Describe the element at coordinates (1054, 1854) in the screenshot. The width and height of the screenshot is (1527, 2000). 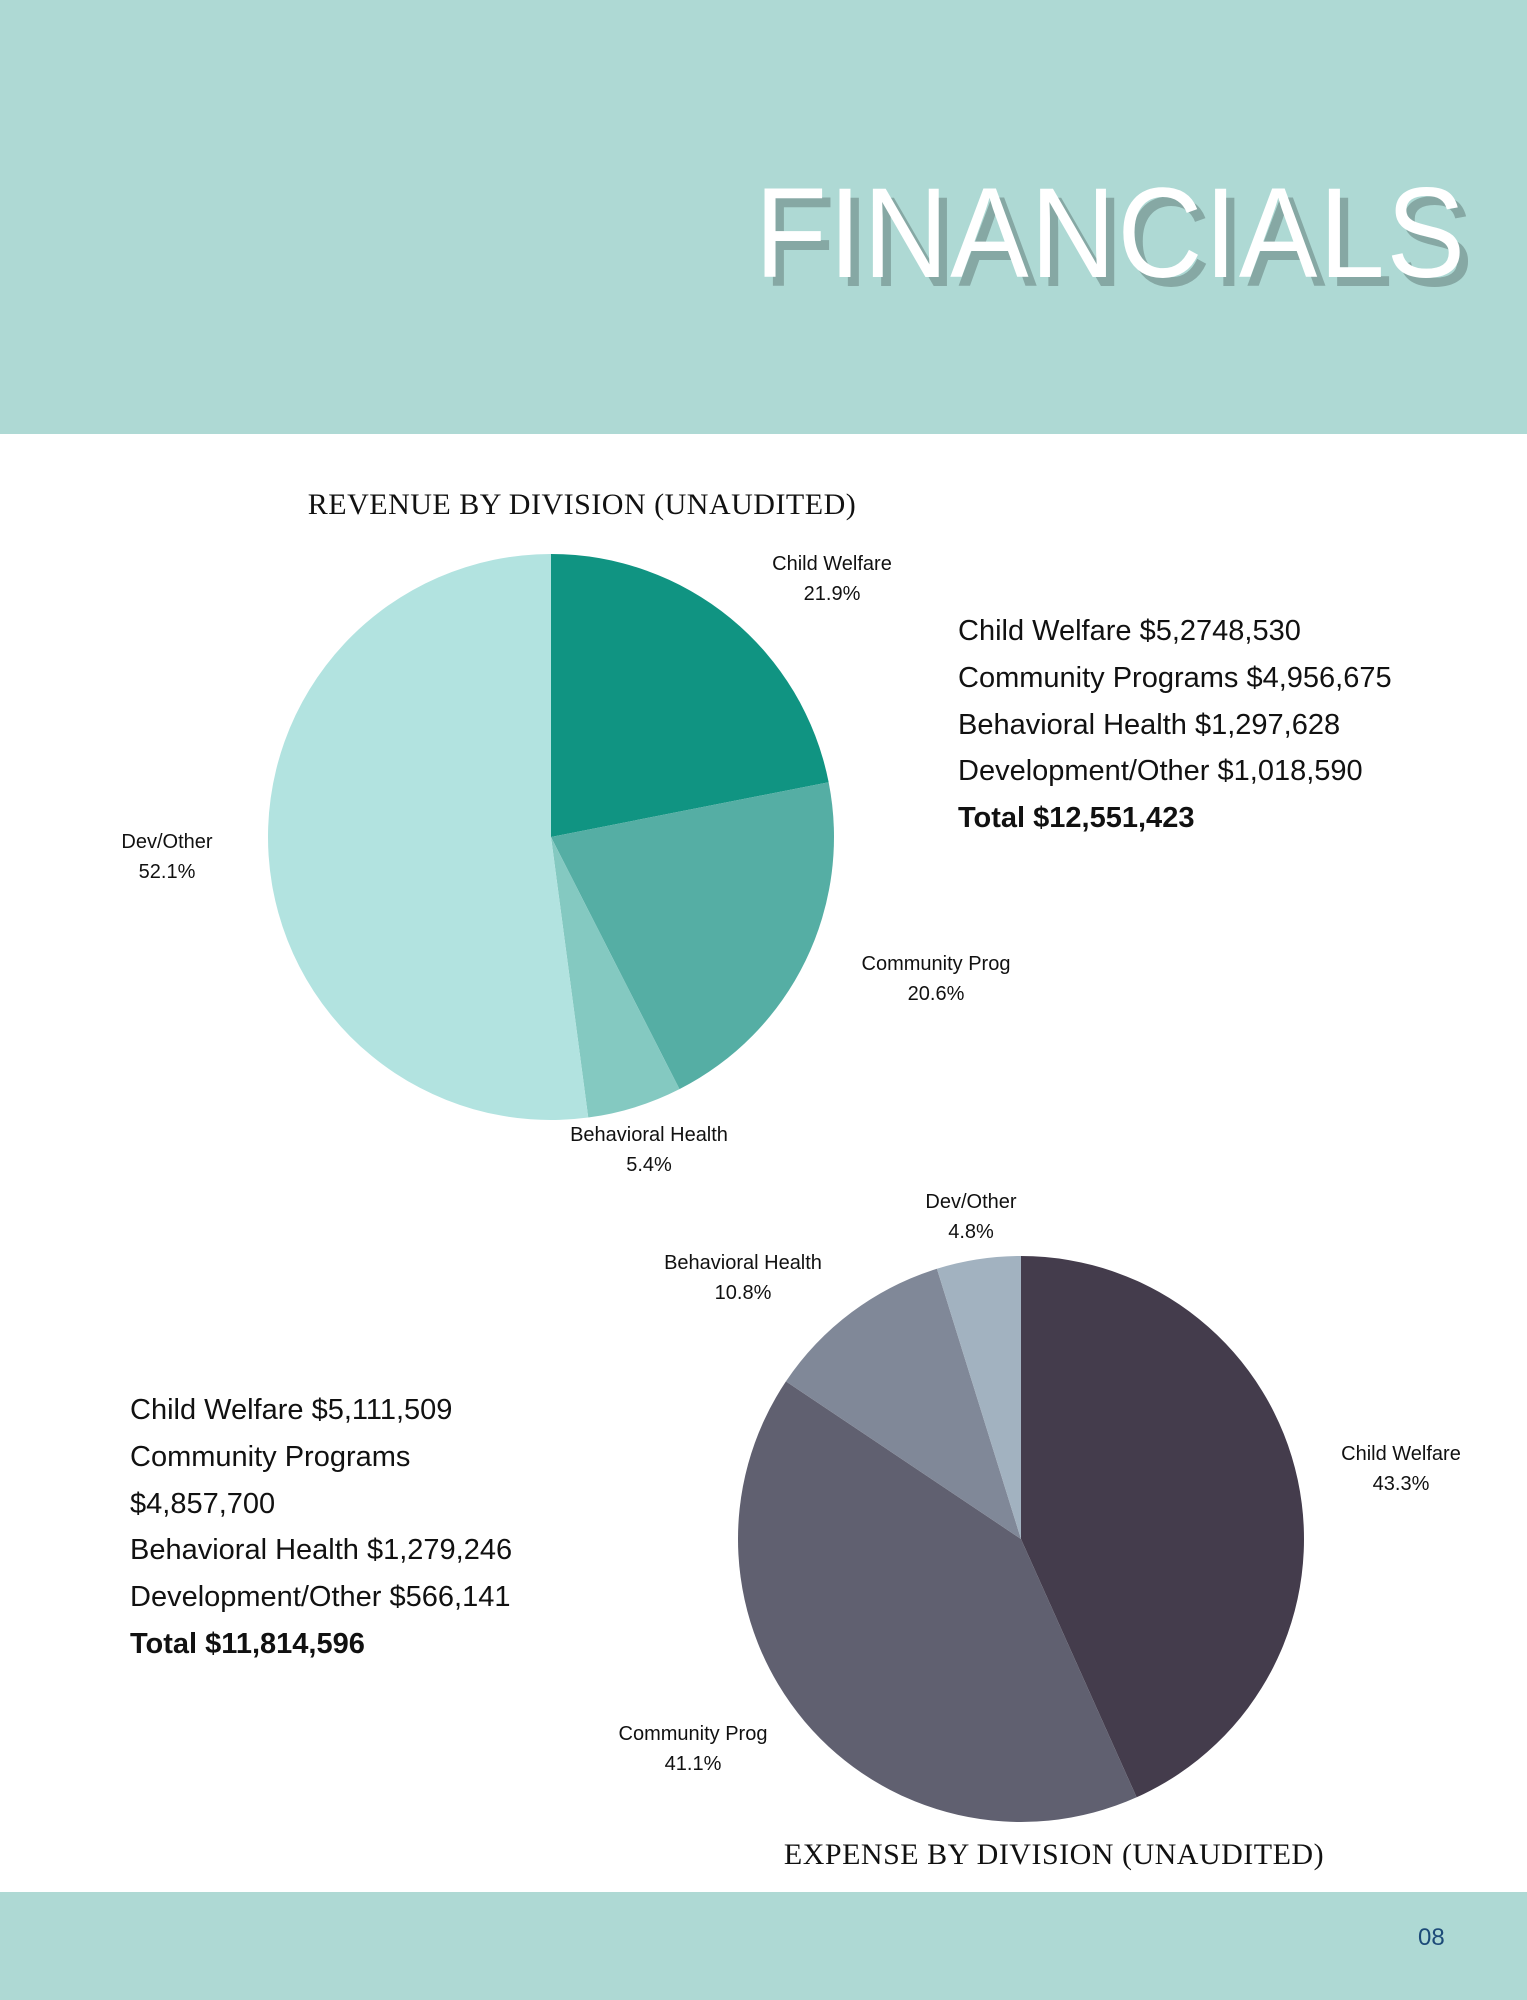
I see `expense-chart-title: EXPENSE BY DIVISION (UNAUDITED)` at that location.